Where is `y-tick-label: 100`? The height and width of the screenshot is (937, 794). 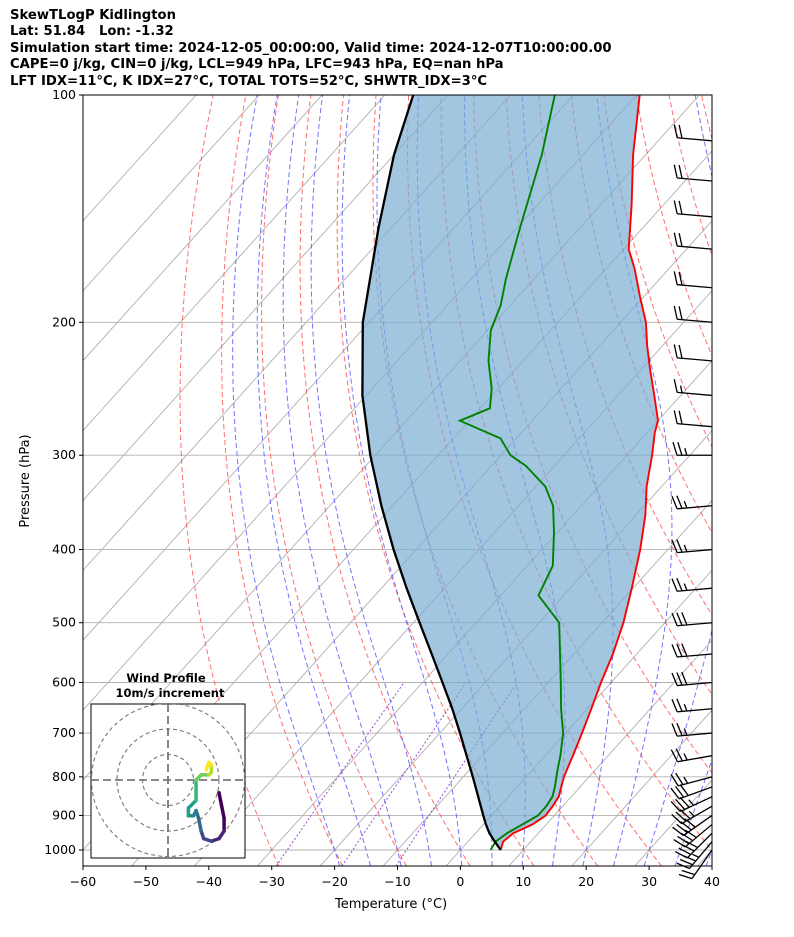
y-tick-label: 100 is located at coordinates (64, 94).